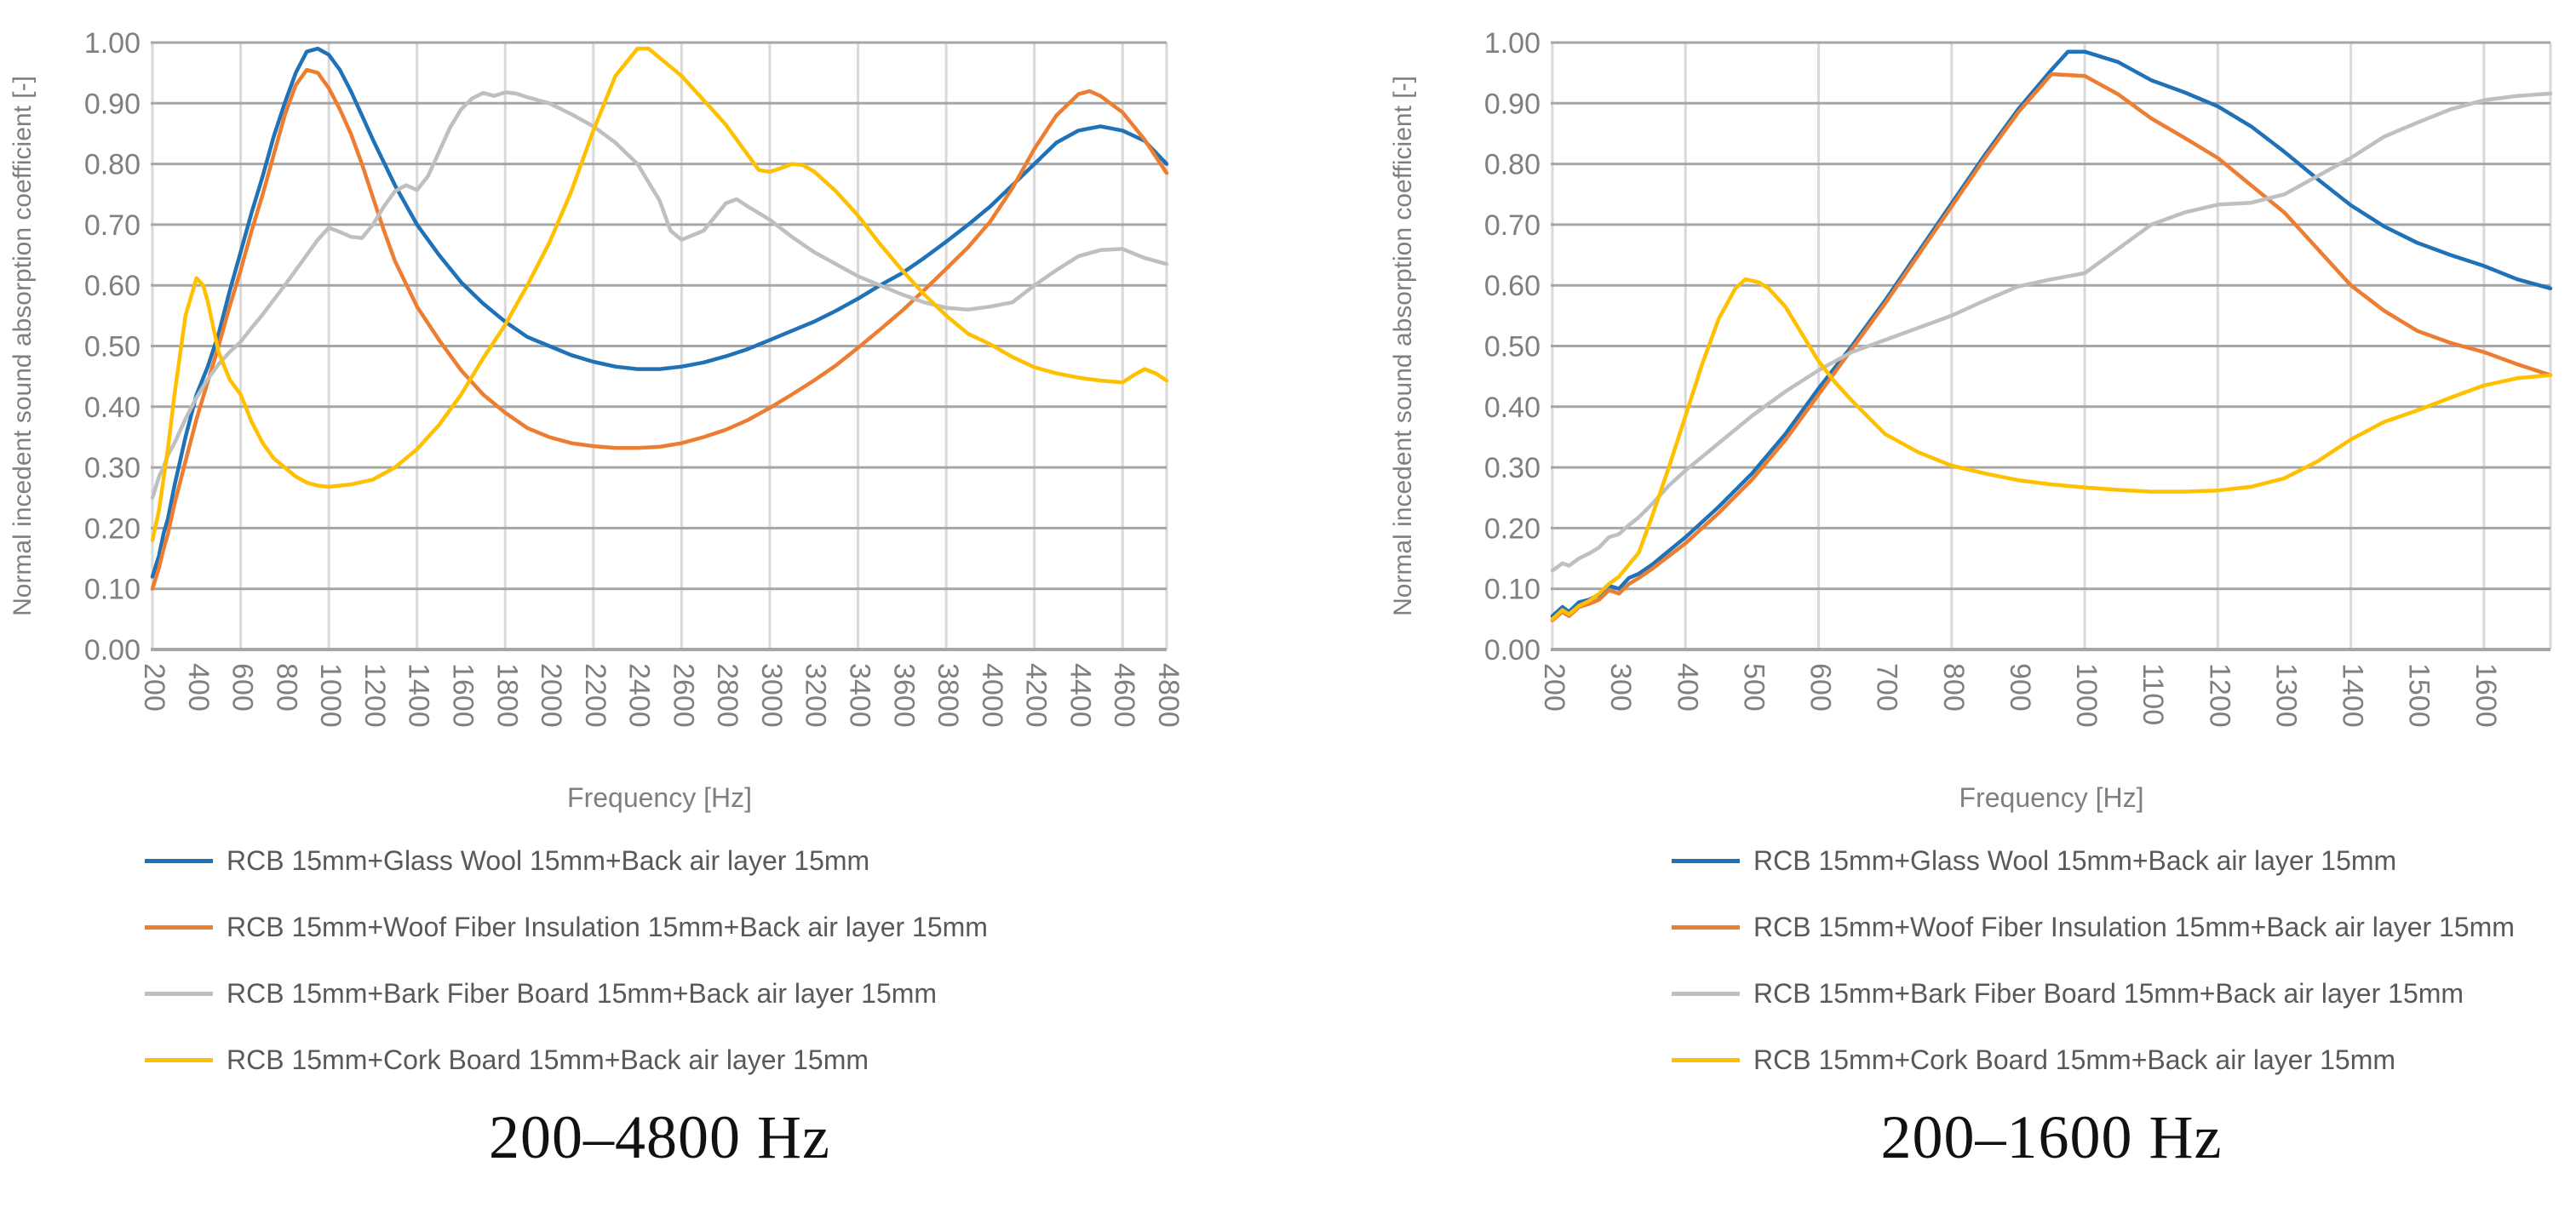 This screenshot has width=2576, height=1213. What do you see at coordinates (595, 695) in the screenshot?
I see `x-axis-tick-label: 2200` at bounding box center [595, 695].